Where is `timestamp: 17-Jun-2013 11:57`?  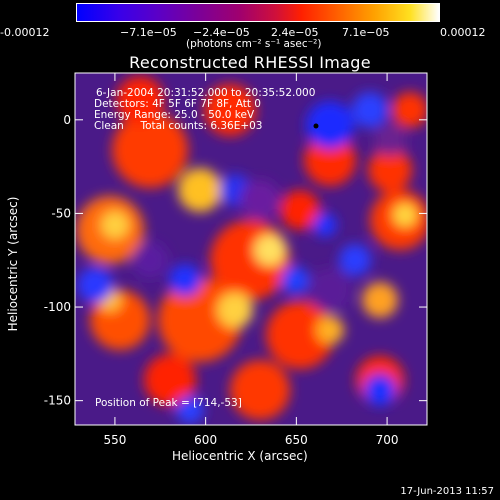 timestamp: 17-Jun-2013 11:57 is located at coordinates (447, 491).